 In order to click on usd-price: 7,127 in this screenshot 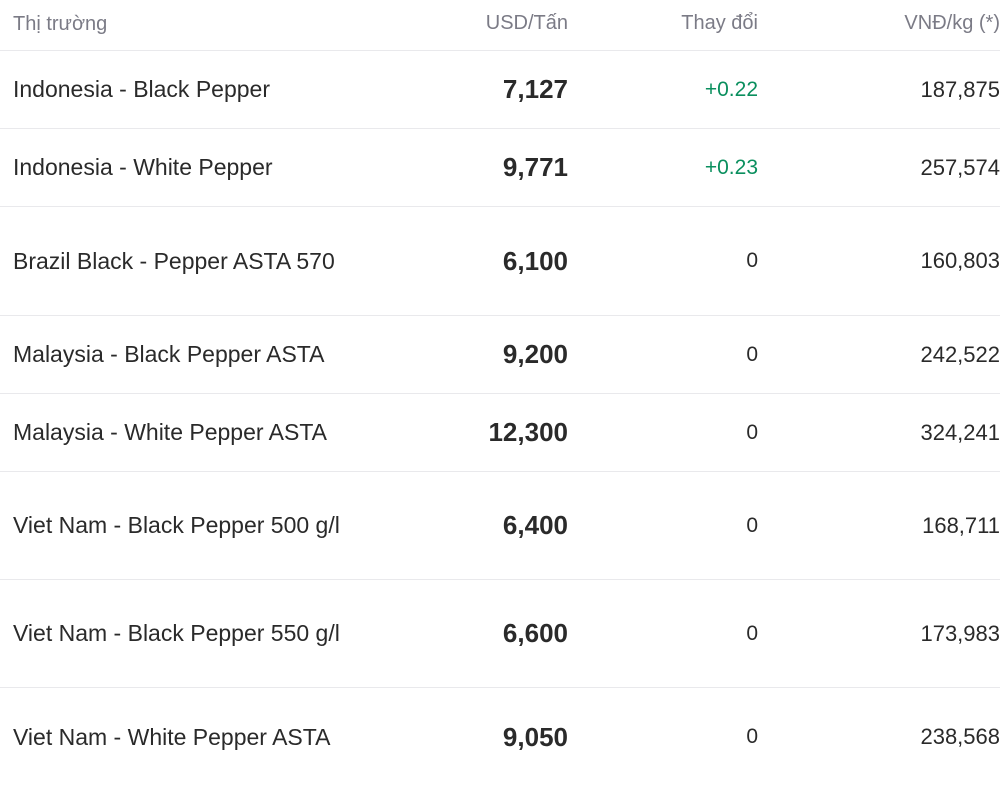, I will do `click(535, 89)`.